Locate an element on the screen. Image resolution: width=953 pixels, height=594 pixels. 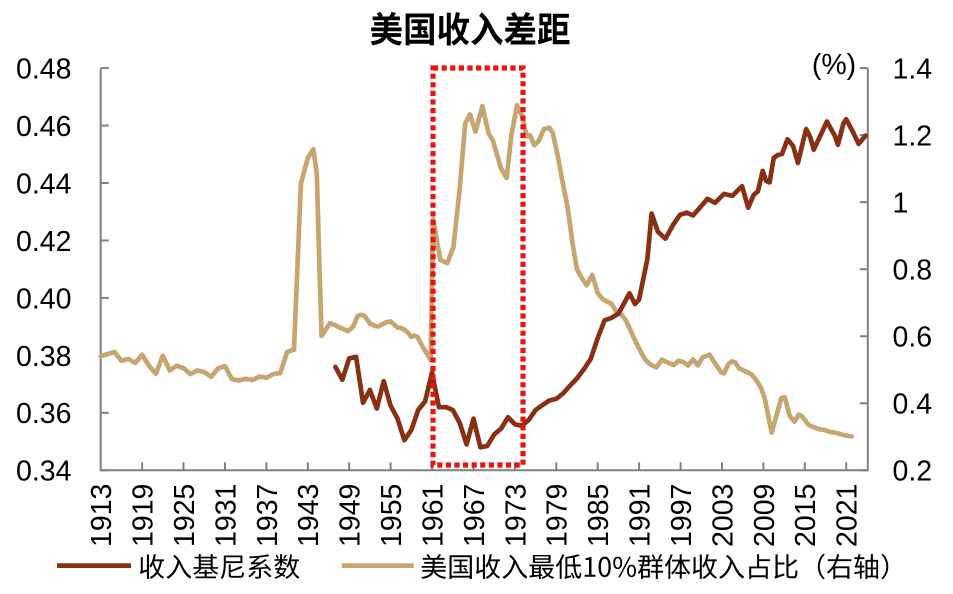
svg-text: 1985 is located at coordinates (599, 515).